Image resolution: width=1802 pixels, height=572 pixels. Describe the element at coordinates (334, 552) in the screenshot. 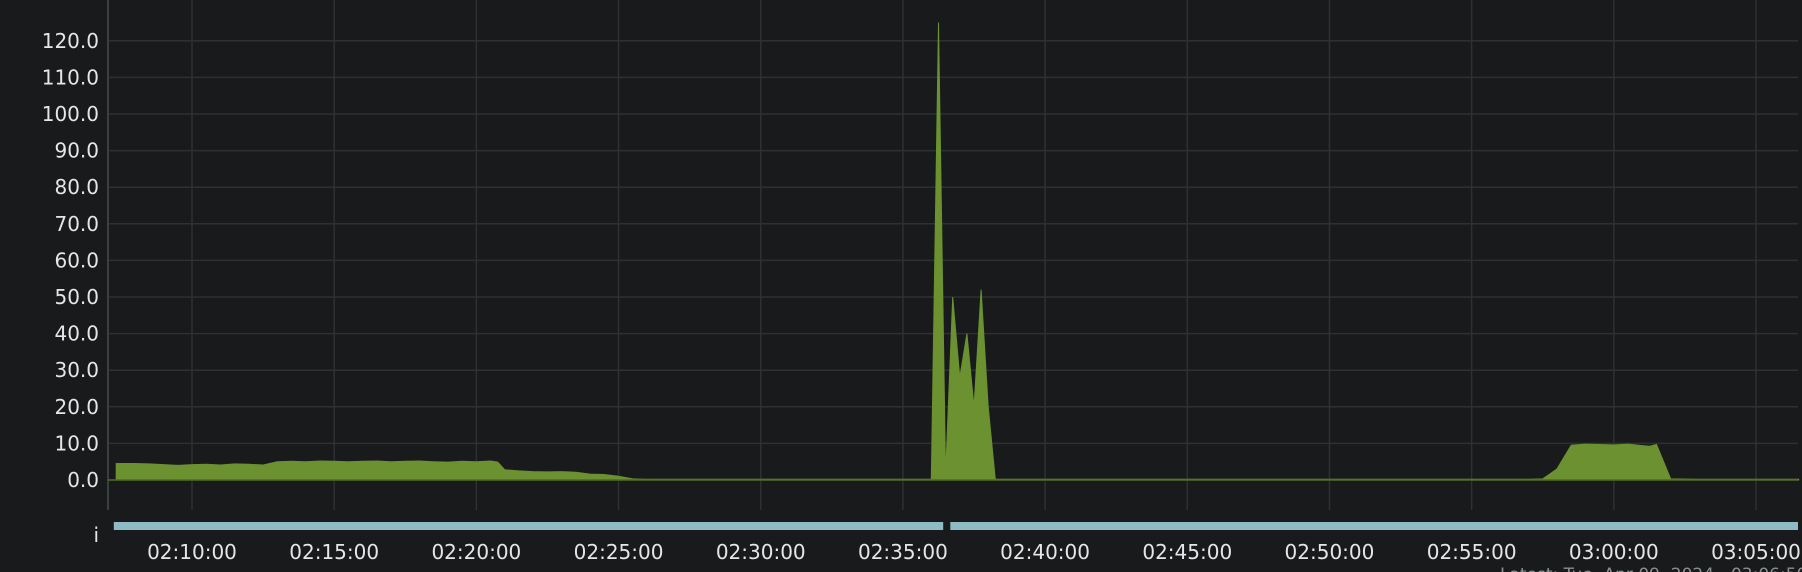

I see `x-tick-label: 02:15:00` at that location.